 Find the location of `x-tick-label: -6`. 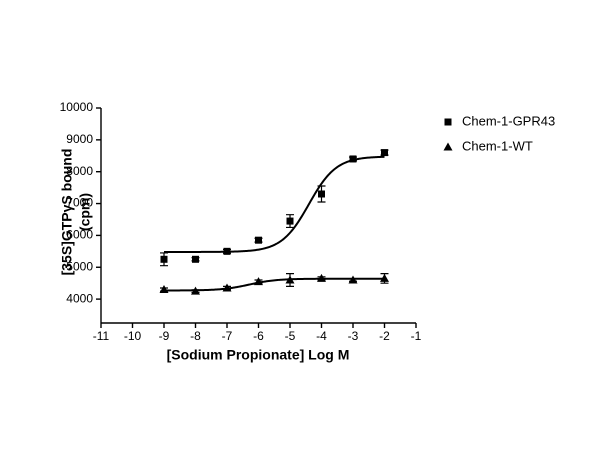

x-tick-label: -6 is located at coordinates (258, 336).